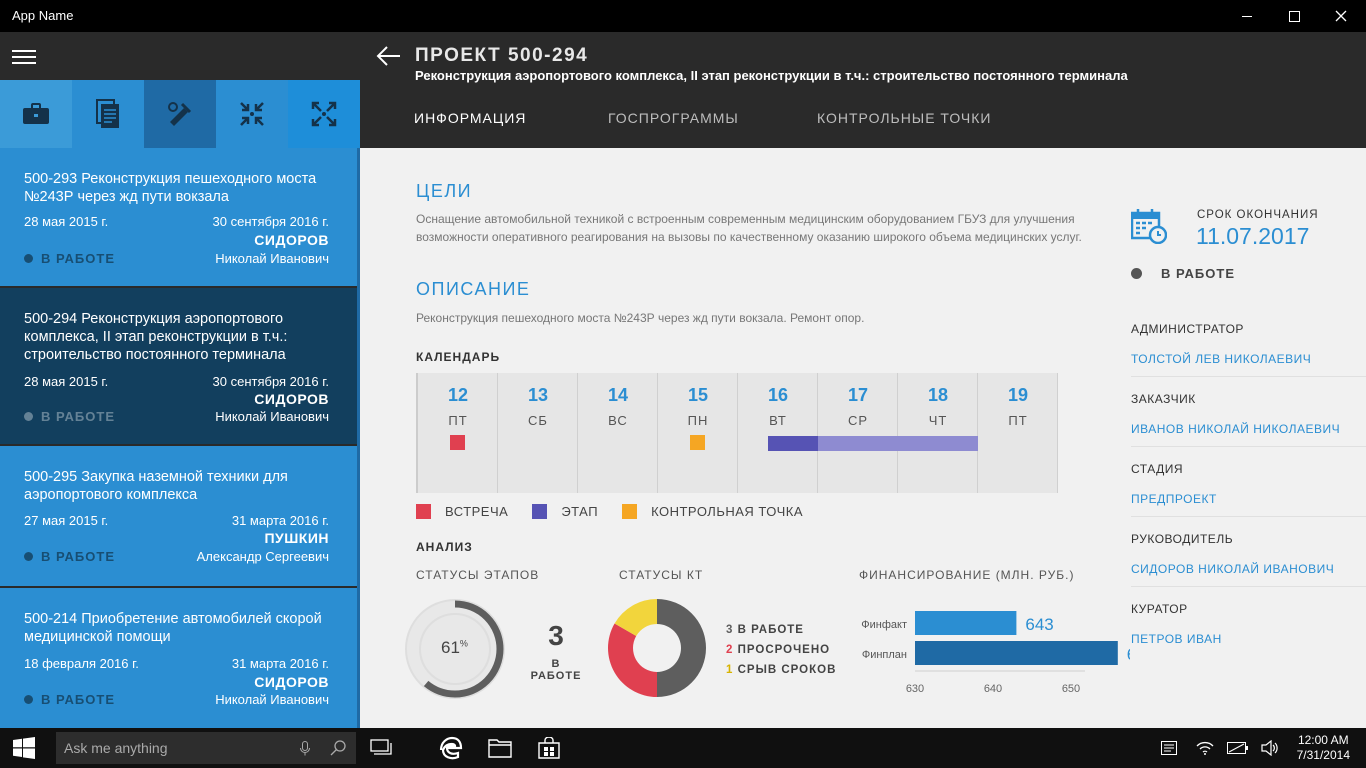  What do you see at coordinates (1258, 215) in the screenshot?
I see `deadline-label: СРОК ОКОНЧАНИЯ` at bounding box center [1258, 215].